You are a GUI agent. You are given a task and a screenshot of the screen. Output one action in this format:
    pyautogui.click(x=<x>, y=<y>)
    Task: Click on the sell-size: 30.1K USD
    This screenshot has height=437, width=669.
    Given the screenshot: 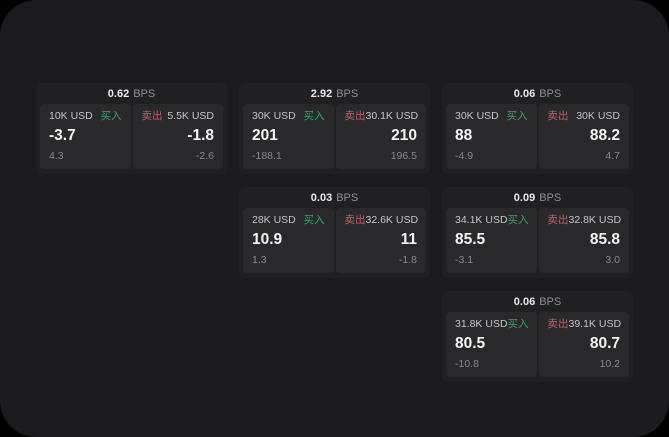 What is the action you would take?
    pyautogui.click(x=392, y=116)
    